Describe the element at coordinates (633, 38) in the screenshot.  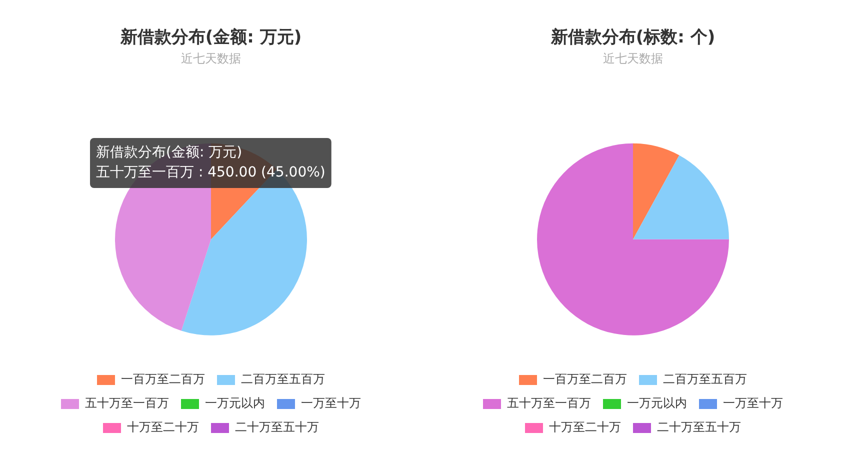
I see `chart-title: 新借款分布(标数: 个)` at that location.